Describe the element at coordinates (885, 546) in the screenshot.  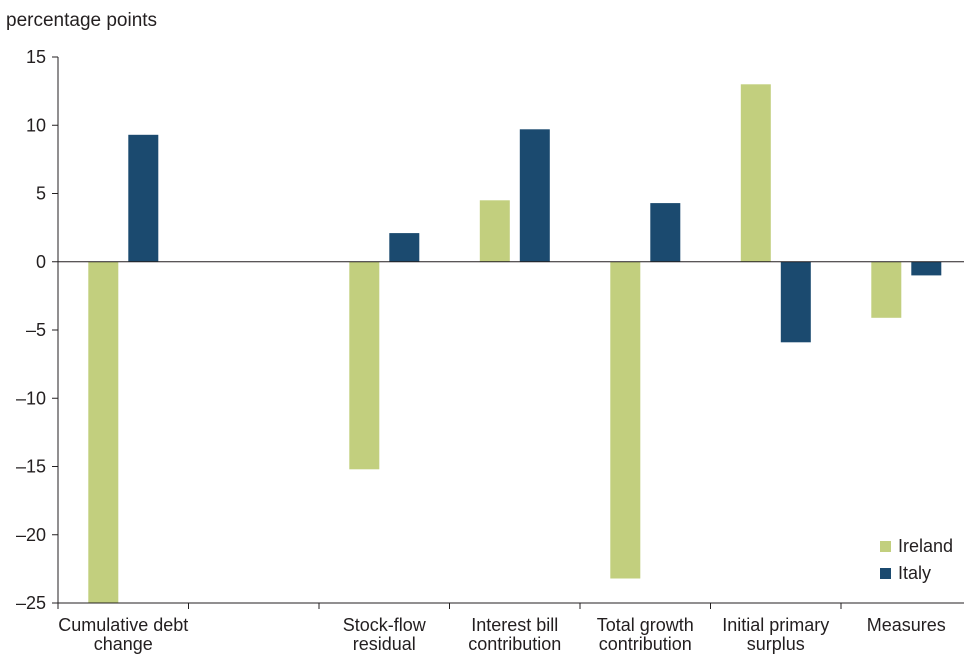
I see `legend-swatch-ireland` at that location.